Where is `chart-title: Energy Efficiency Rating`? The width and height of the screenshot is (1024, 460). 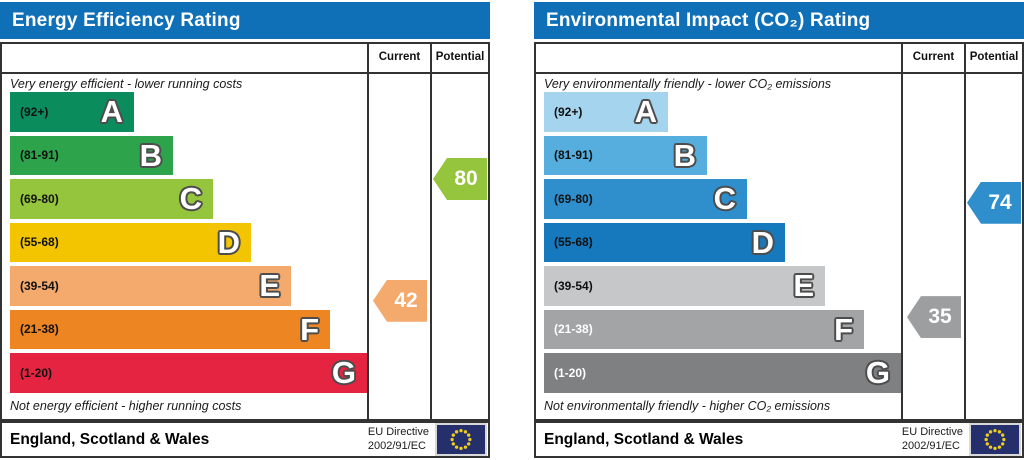
chart-title: Energy Efficiency Rating is located at coordinates (245, 20).